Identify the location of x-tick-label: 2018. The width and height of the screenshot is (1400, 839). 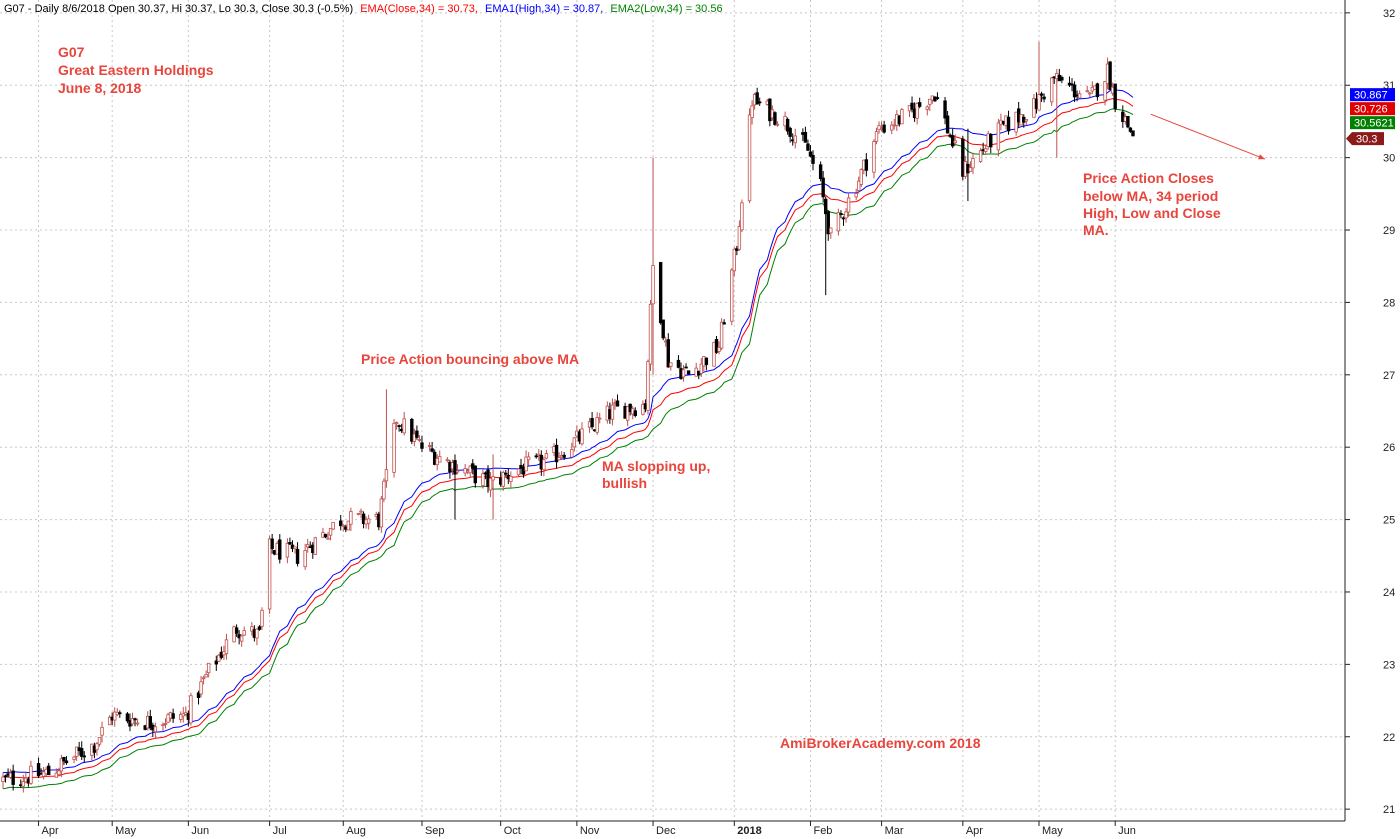
(749, 831).